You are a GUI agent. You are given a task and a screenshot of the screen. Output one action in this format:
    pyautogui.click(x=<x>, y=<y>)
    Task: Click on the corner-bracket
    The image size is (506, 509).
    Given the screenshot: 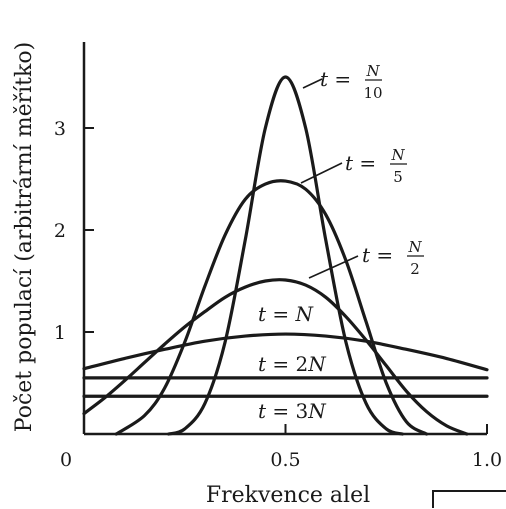 What is the action you would take?
    pyautogui.click(x=469, y=499)
    